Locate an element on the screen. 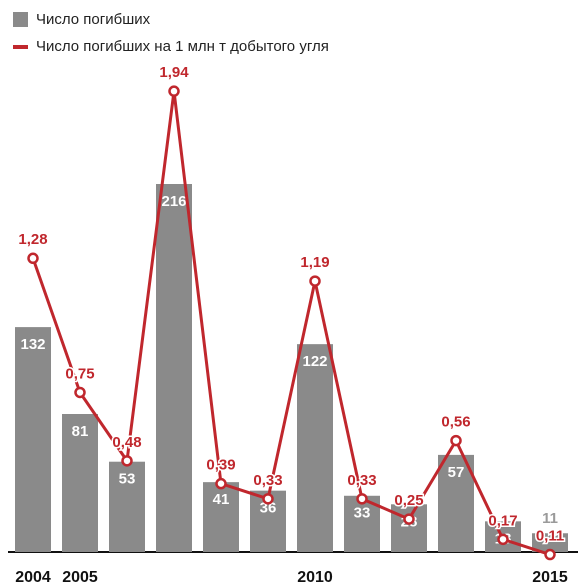 This screenshot has height=588, width=586. bar-value-label: 41 is located at coordinates (221, 499).